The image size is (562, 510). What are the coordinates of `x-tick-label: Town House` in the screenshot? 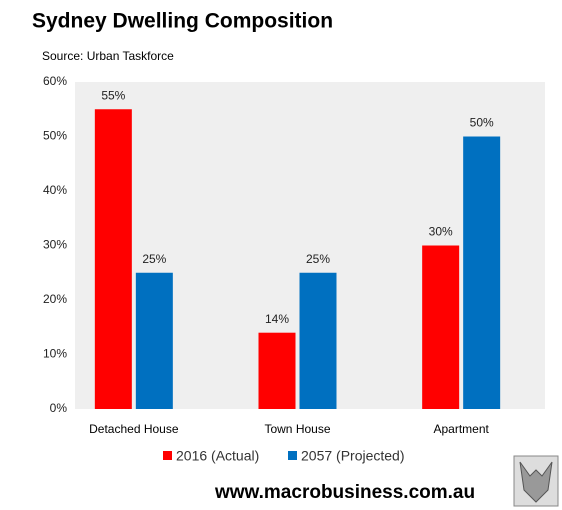 It's located at (297, 429).